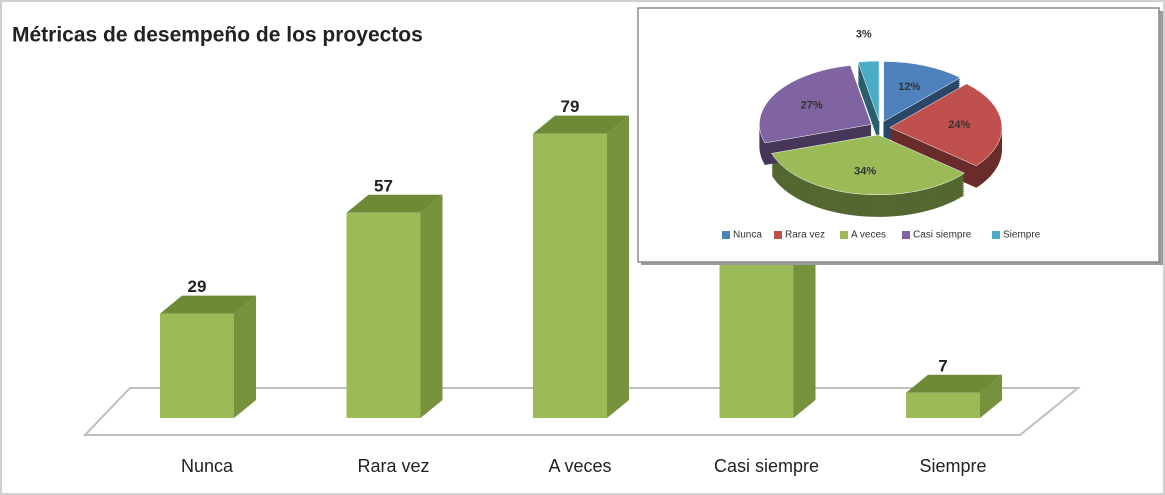  Describe the element at coordinates (942, 235) in the screenshot. I see `legend-label: Casi siempre` at that location.